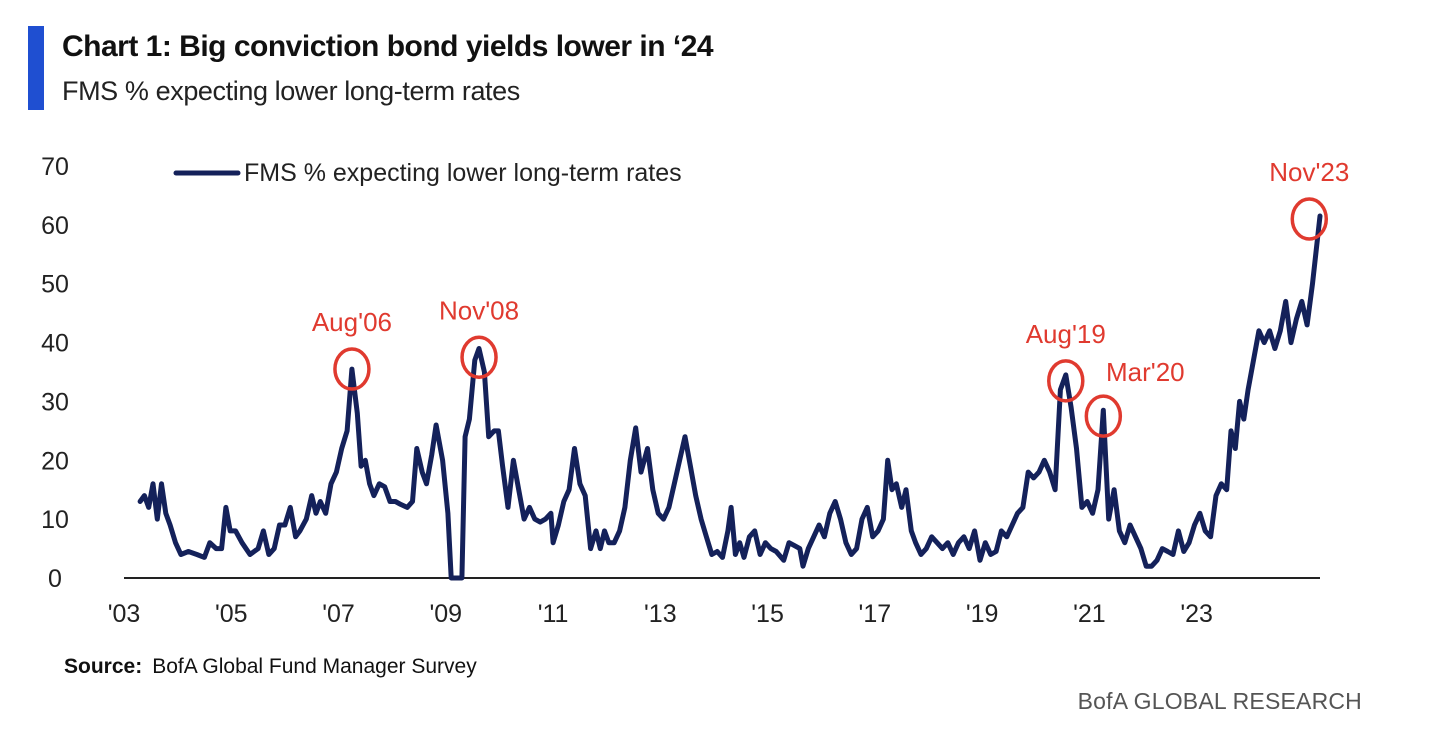  I want to click on x-tick-label: '13, so click(660, 614).